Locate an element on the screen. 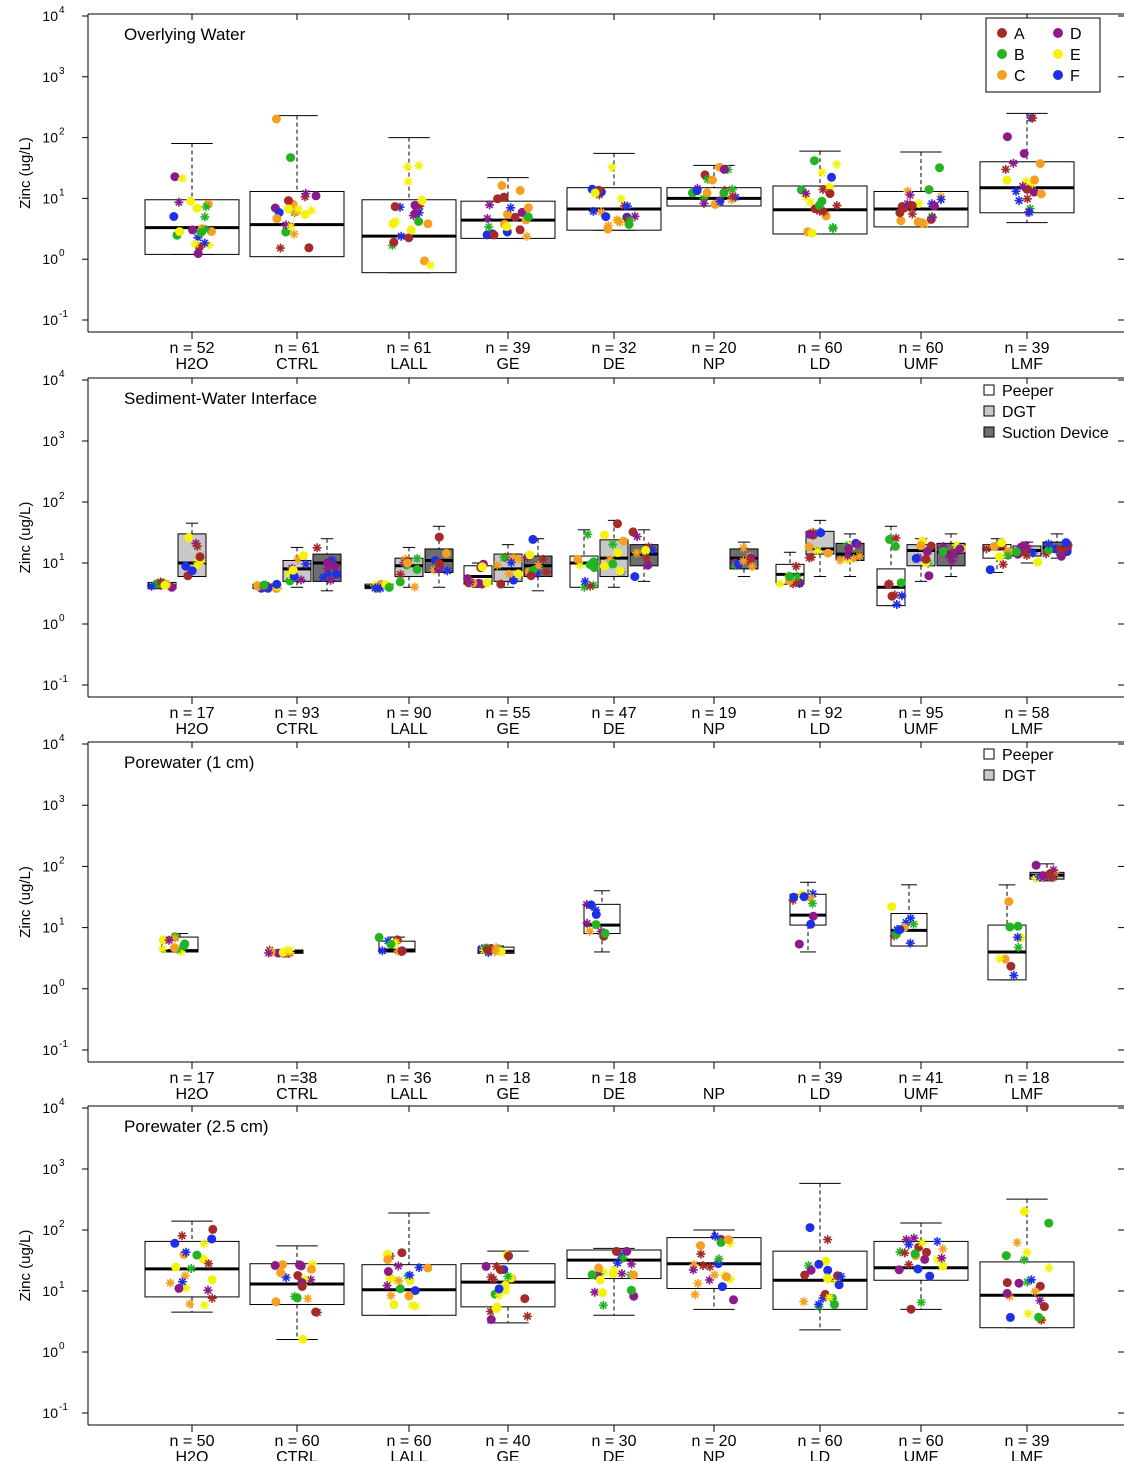  category-label: UMF is located at coordinates (921, 1455).